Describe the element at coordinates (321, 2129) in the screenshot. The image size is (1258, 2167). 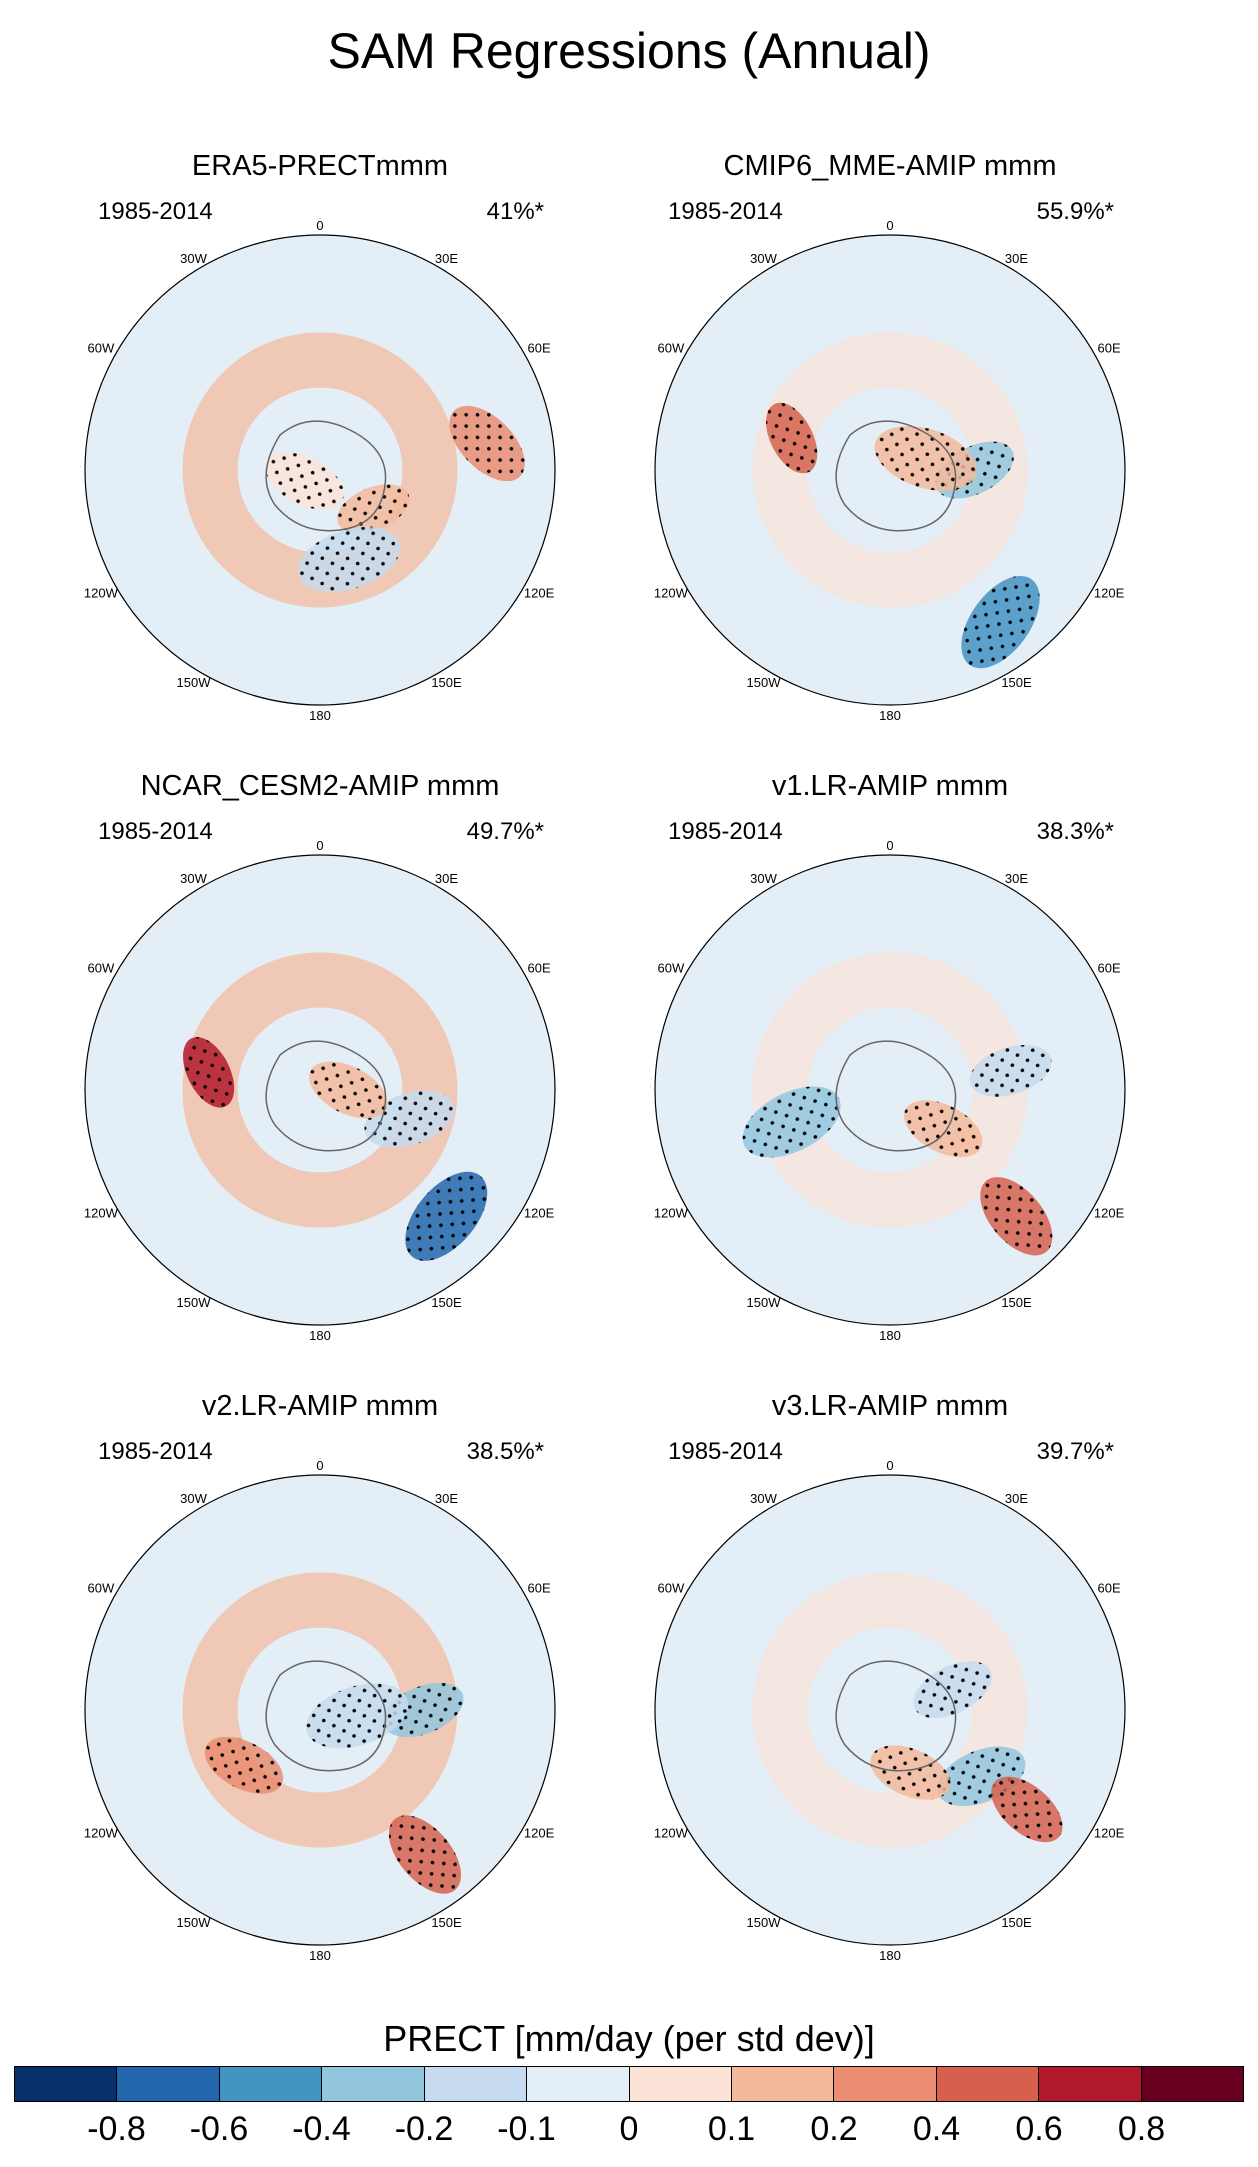
I see `colorbar-tick-label: -0.4` at that location.